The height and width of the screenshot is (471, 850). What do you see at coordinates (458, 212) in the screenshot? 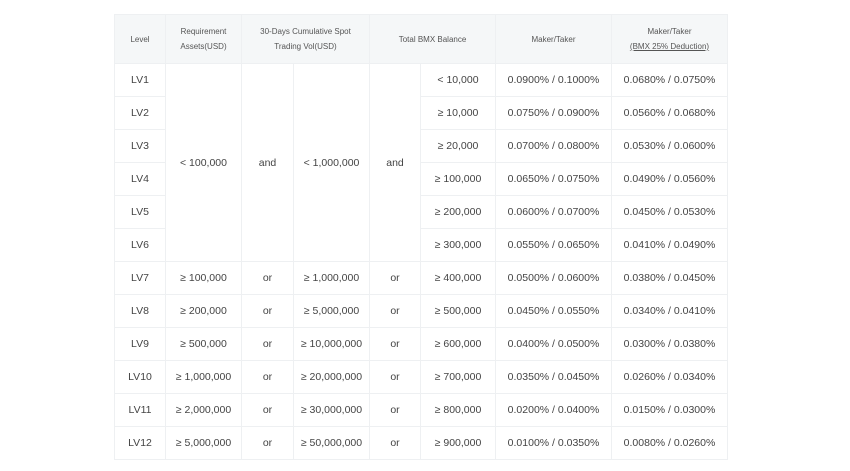
I see `bmx-balance-cell: ≥ 200,000` at bounding box center [458, 212].